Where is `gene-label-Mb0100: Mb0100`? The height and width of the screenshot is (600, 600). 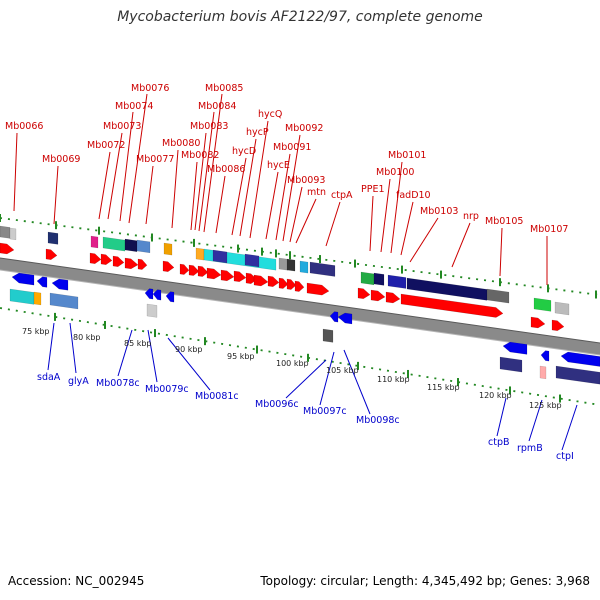 gene-label-Mb0100: Mb0100 is located at coordinates (395, 172).